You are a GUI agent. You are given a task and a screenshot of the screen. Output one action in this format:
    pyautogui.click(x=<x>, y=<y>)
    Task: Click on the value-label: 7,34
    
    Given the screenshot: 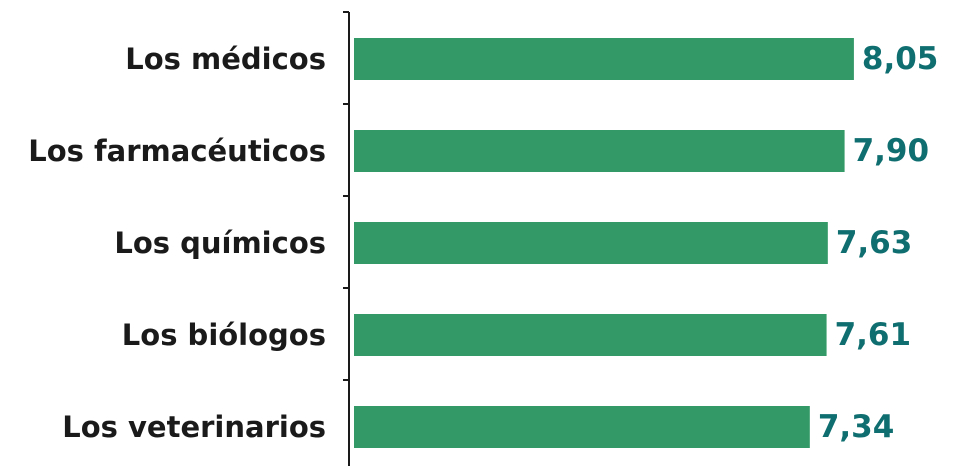 What is the action you would take?
    pyautogui.click(x=856, y=427)
    